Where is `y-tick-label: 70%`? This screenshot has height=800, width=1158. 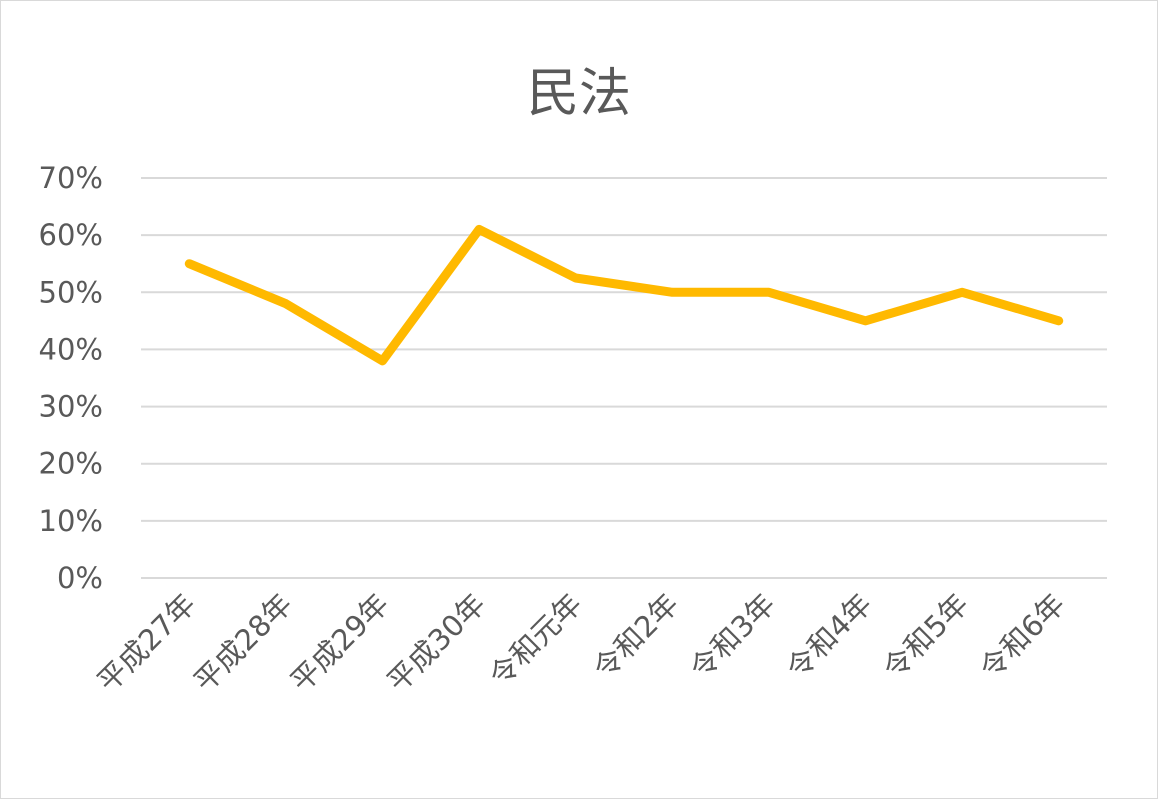 y-tick-label: 70% is located at coordinates (71, 178).